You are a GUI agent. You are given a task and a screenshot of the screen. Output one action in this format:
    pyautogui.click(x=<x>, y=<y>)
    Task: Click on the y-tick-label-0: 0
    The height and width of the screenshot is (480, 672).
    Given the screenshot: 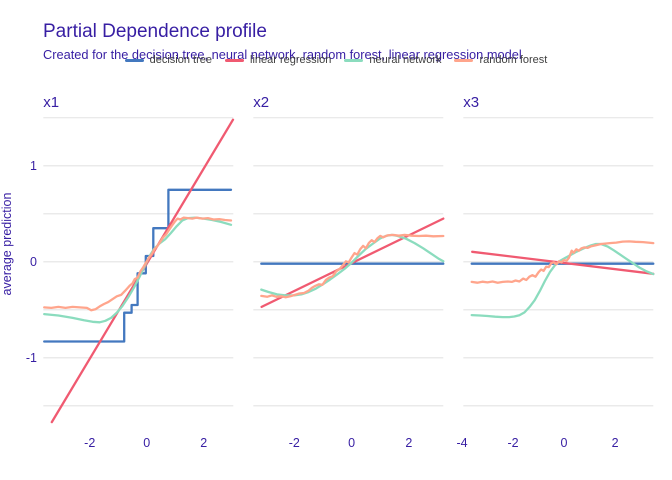 What is the action you would take?
    pyautogui.click(x=33, y=262)
    